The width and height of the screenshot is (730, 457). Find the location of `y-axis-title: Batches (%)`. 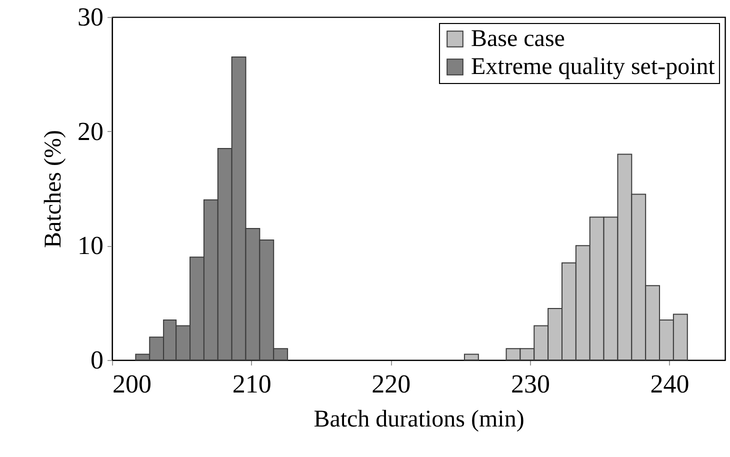

y-axis-title: Batches (%) is located at coordinates (53, 189).